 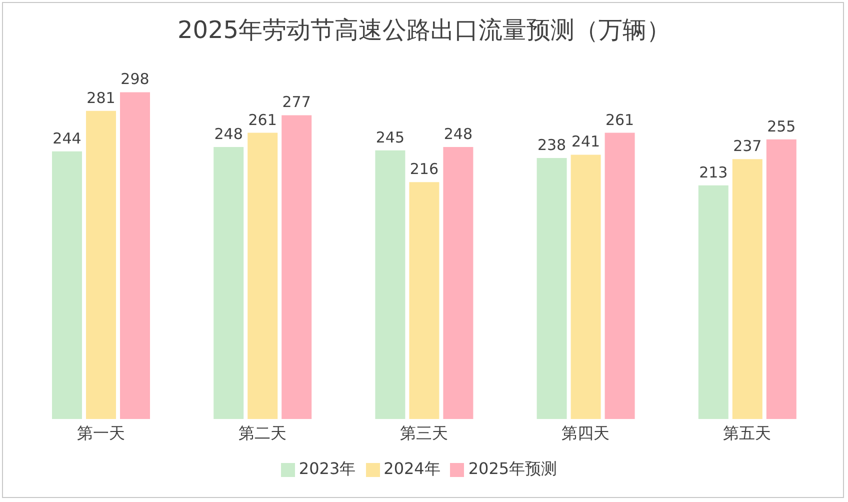 What do you see at coordinates (585, 141) in the screenshot?
I see `data-label: 241` at bounding box center [585, 141].